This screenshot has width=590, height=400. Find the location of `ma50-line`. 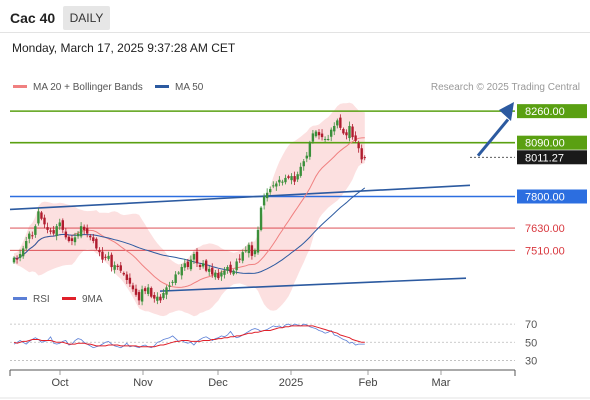

ma50-line is located at coordinates (189, 230).